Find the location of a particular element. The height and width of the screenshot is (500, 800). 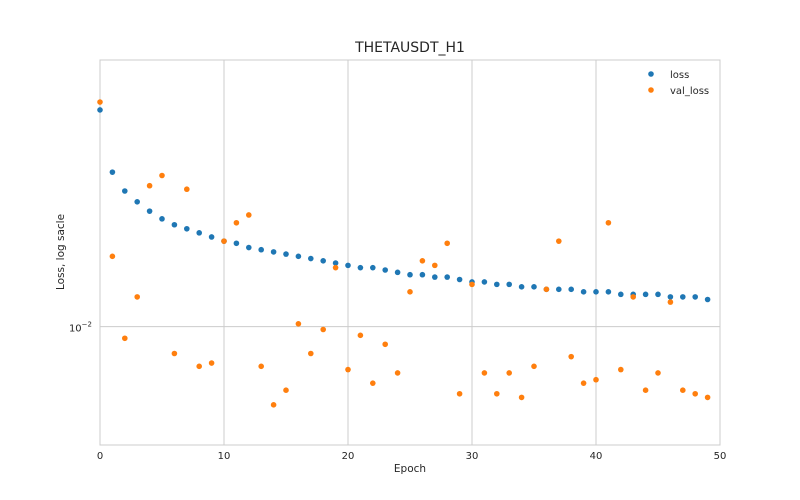

legend-marker-loss is located at coordinates (651, 74).